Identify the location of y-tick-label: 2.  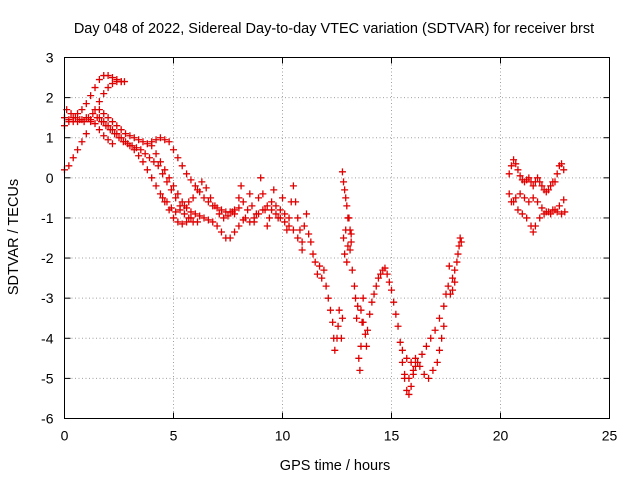
(50, 98).